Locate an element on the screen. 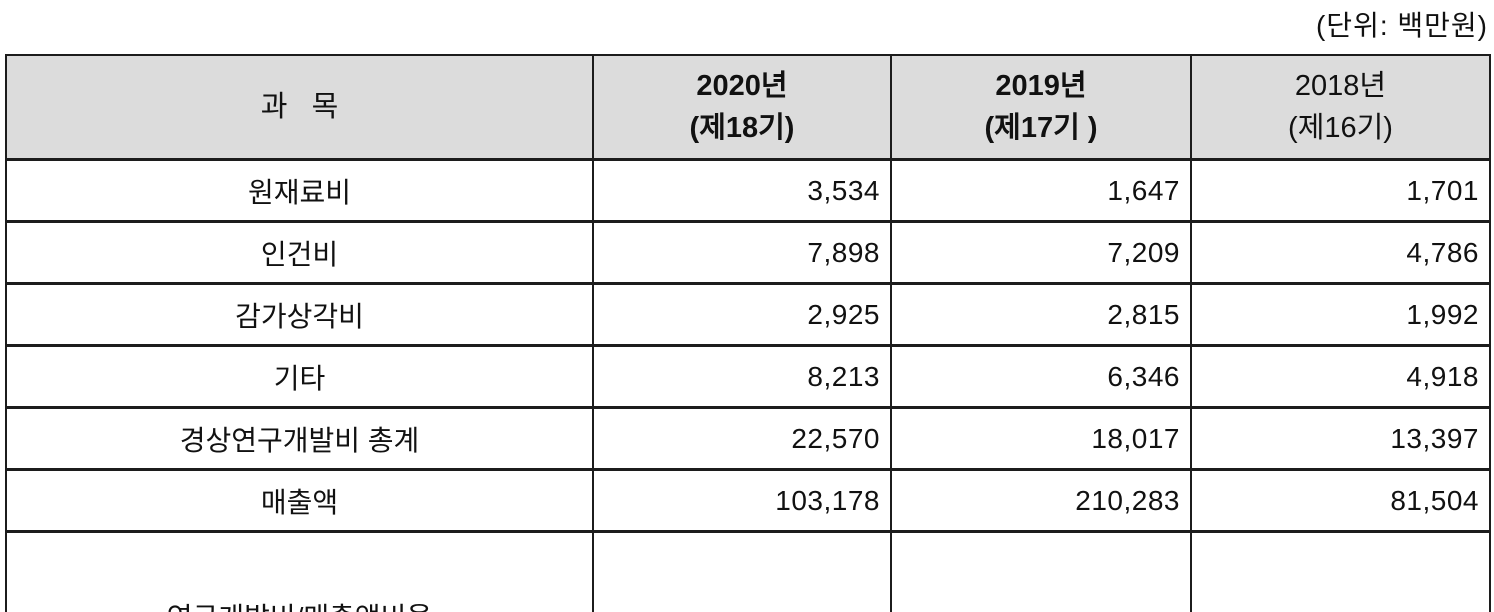 This screenshot has height=612, width=1494. table-row-depreciation: 감가상각비 2,925 2,815 1,992 is located at coordinates (748, 314).